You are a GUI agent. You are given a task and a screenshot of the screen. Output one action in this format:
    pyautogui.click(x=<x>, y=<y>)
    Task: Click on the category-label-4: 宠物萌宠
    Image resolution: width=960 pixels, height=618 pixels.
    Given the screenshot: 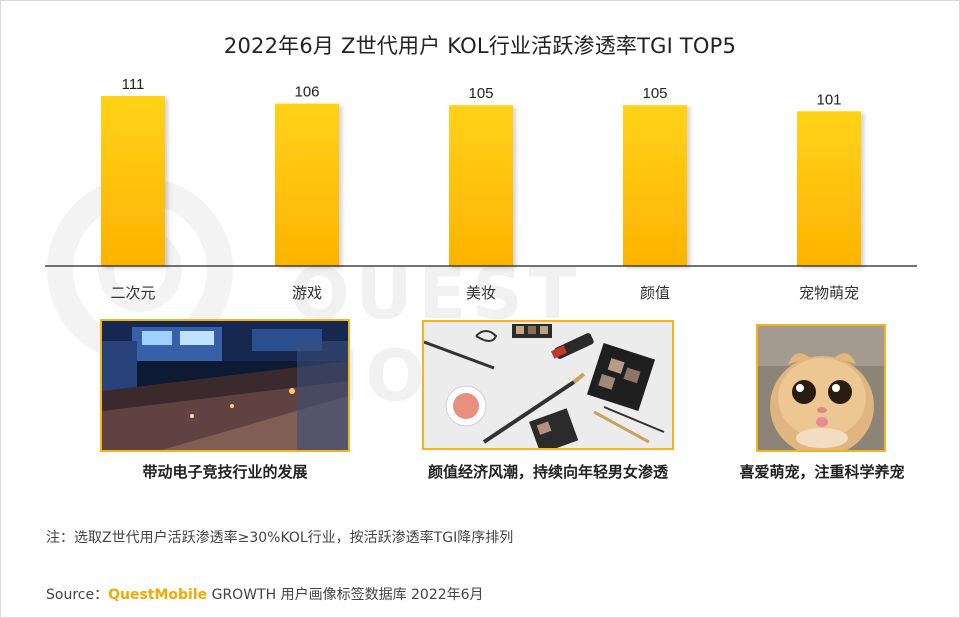 What is the action you would take?
    pyautogui.click(x=829, y=293)
    